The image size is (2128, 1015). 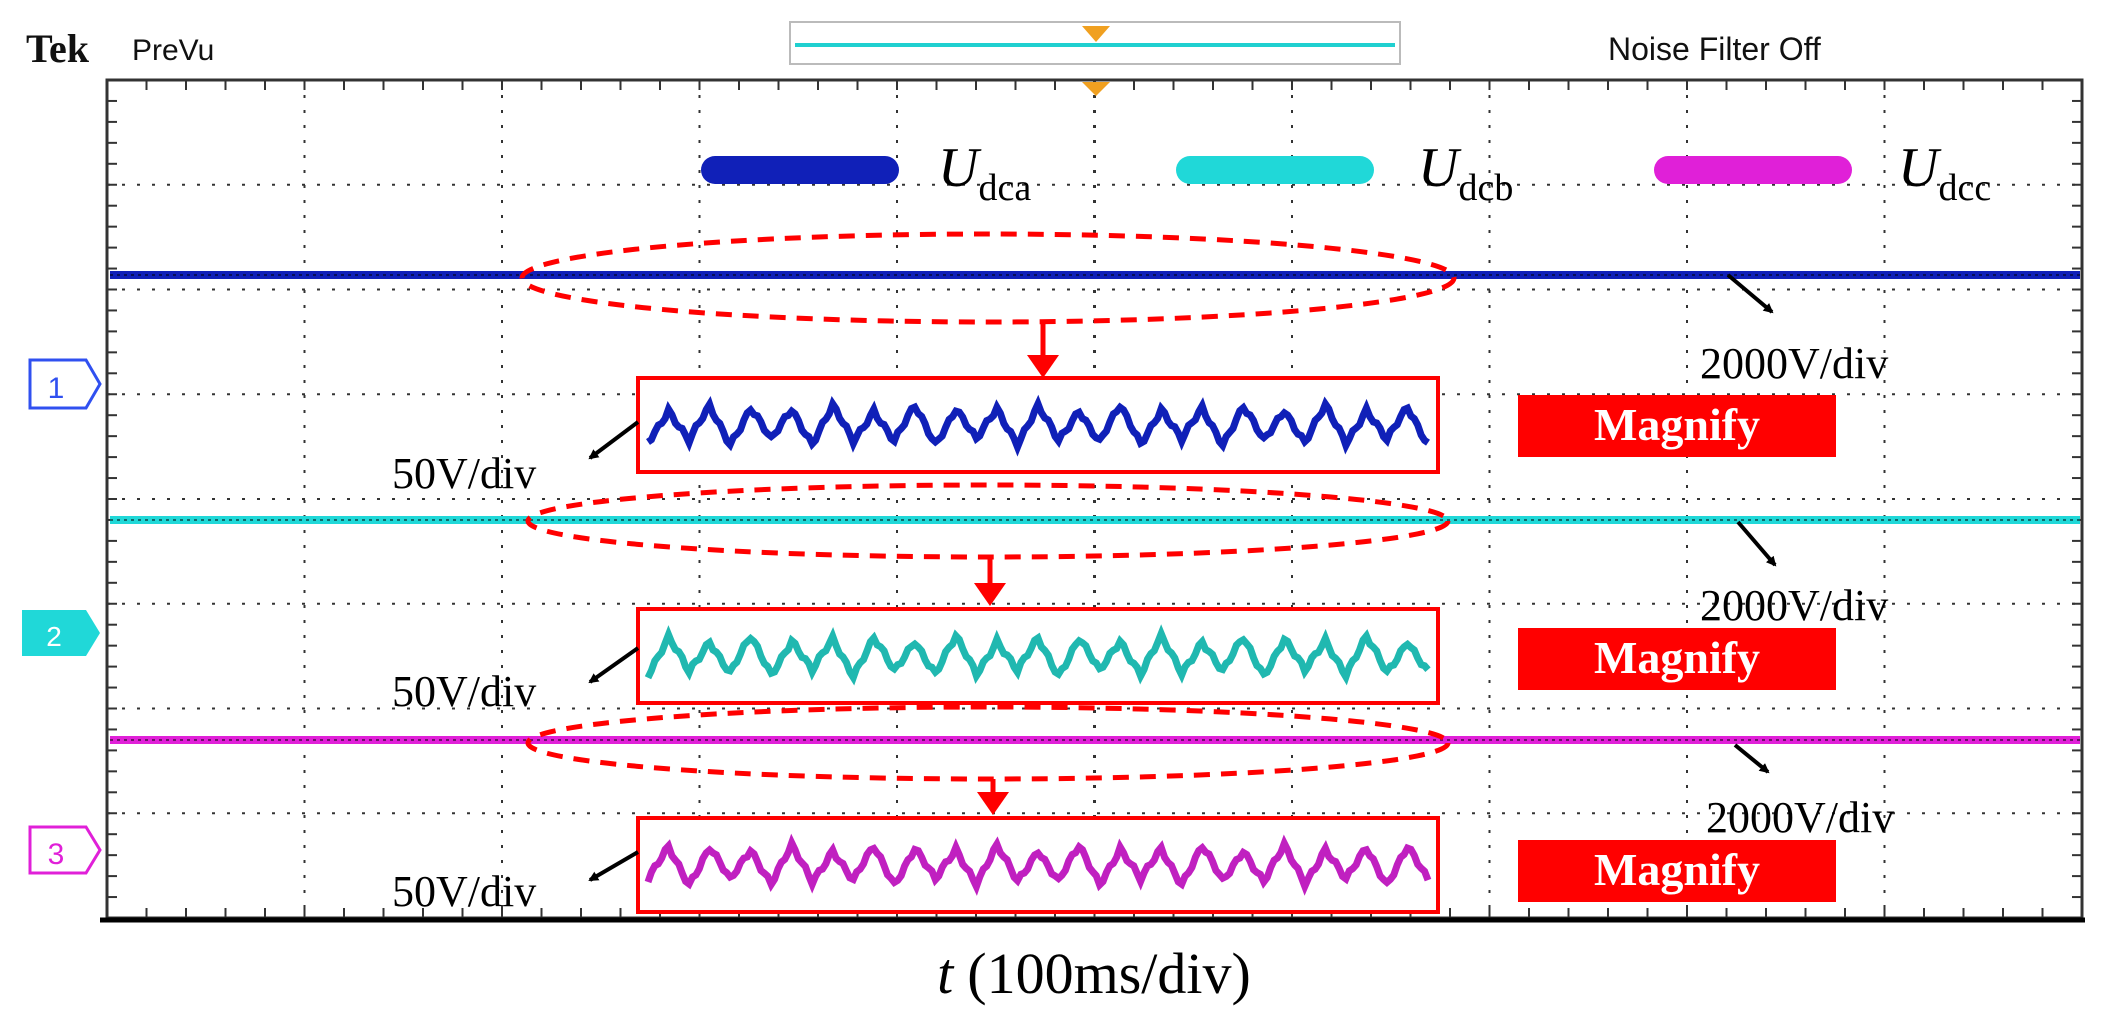 I want to click on channel-1-marker-icon, so click(x=65, y=384).